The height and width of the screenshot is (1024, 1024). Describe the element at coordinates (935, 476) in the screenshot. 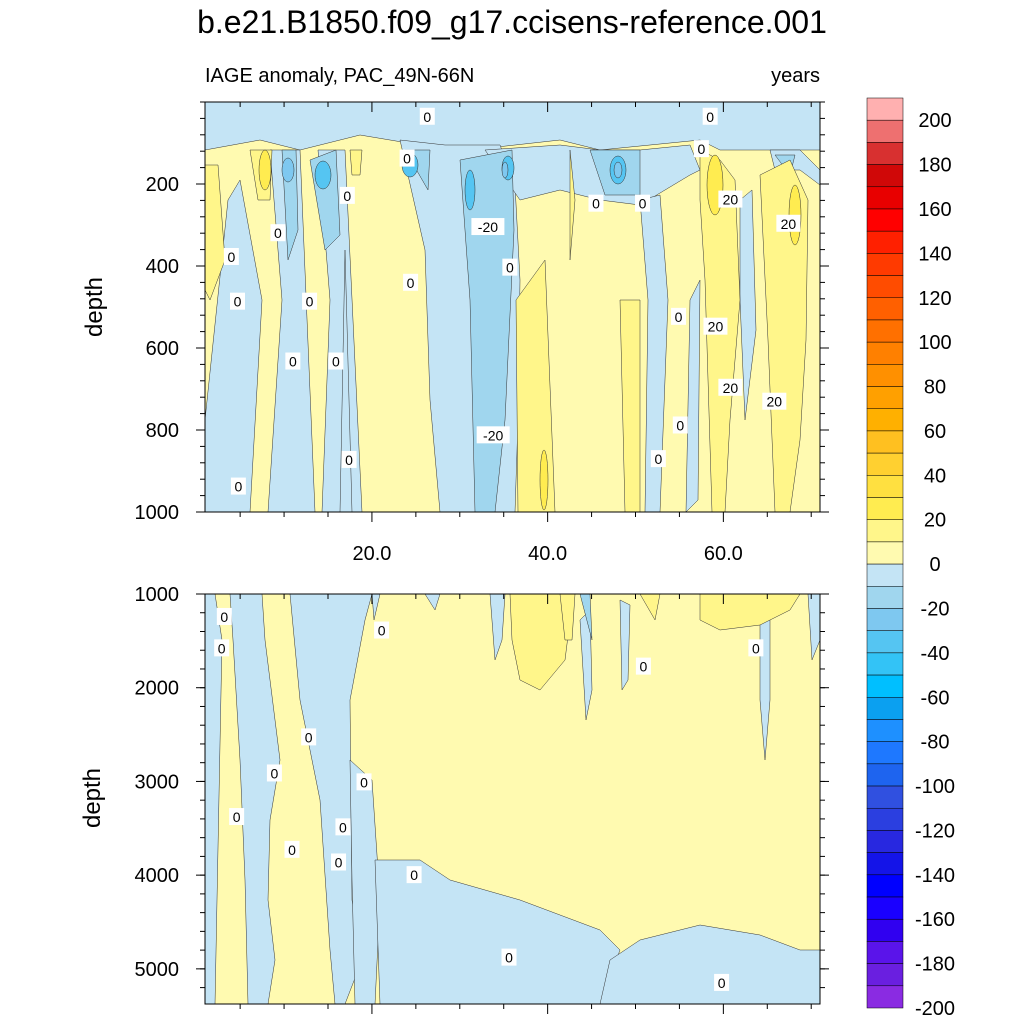

I see `colorbar-label: 40` at that location.